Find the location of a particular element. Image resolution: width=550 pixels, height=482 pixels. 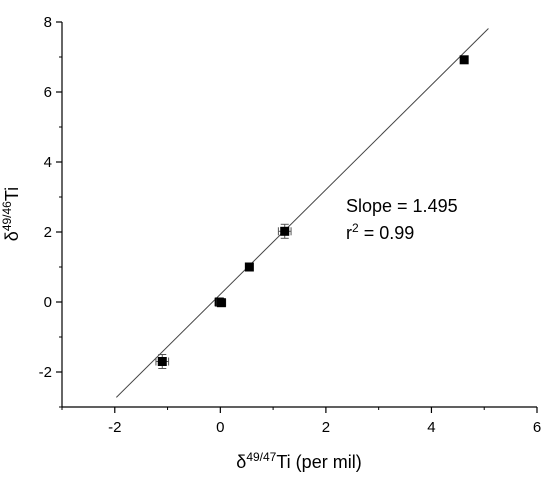

y-tick-label: 8 is located at coordinates (48, 22).